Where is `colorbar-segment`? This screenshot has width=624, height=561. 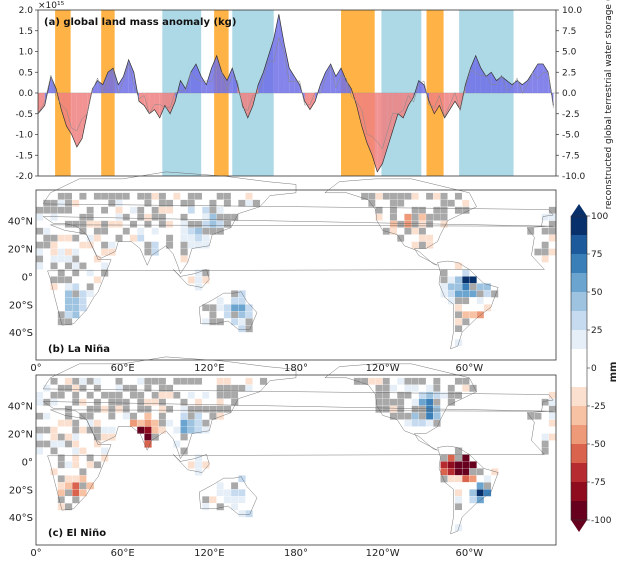 colorbar-segment is located at coordinates (579, 283).